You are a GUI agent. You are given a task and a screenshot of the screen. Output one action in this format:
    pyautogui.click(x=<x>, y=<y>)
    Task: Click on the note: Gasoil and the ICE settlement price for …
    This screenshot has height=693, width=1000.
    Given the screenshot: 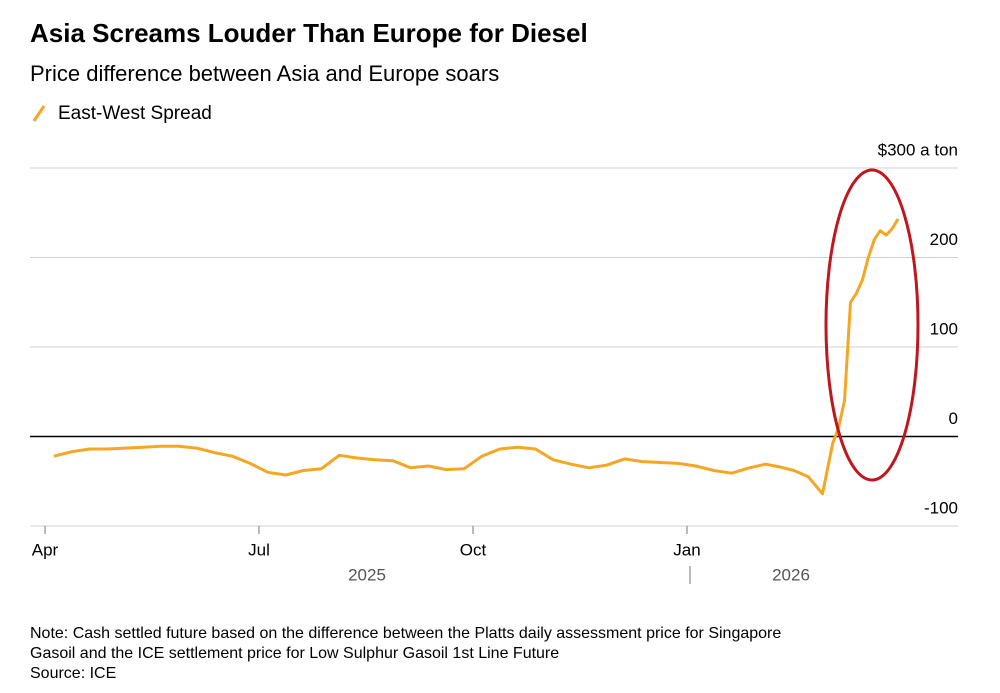 What is the action you would take?
    pyautogui.click(x=294, y=653)
    